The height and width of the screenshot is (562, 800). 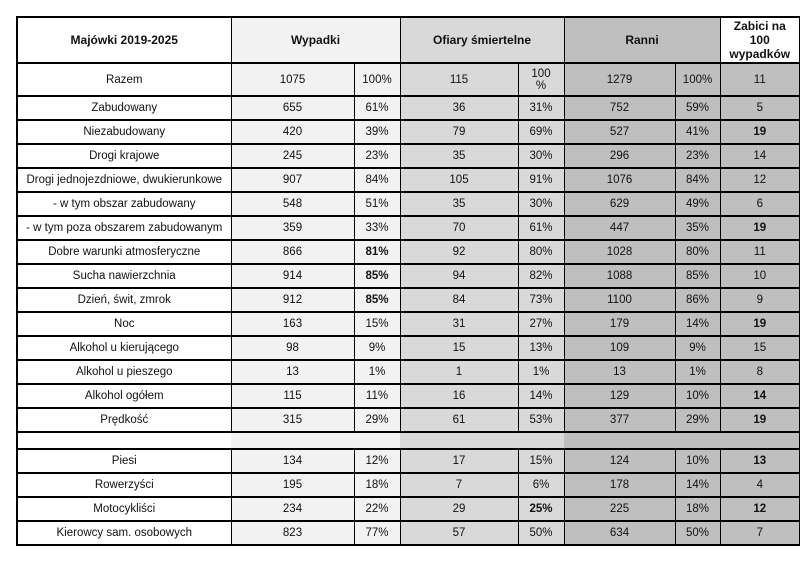 What do you see at coordinates (541, 420) in the screenshot?
I see `ofiary-pct-cell: 53%` at bounding box center [541, 420].